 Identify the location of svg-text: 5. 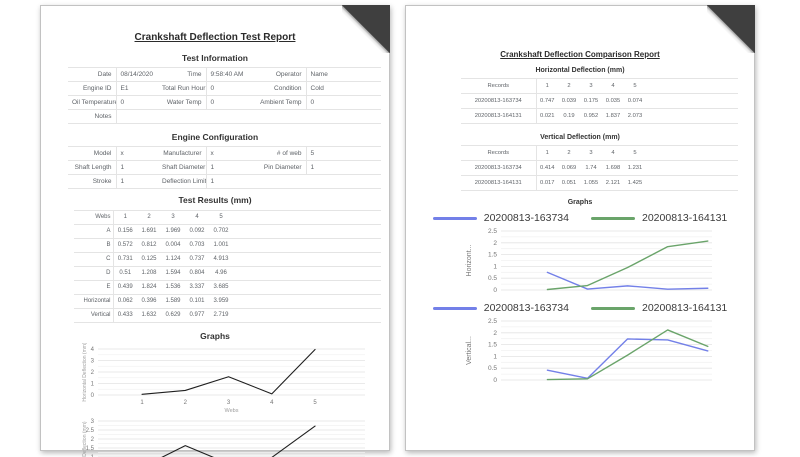
(315, 403).